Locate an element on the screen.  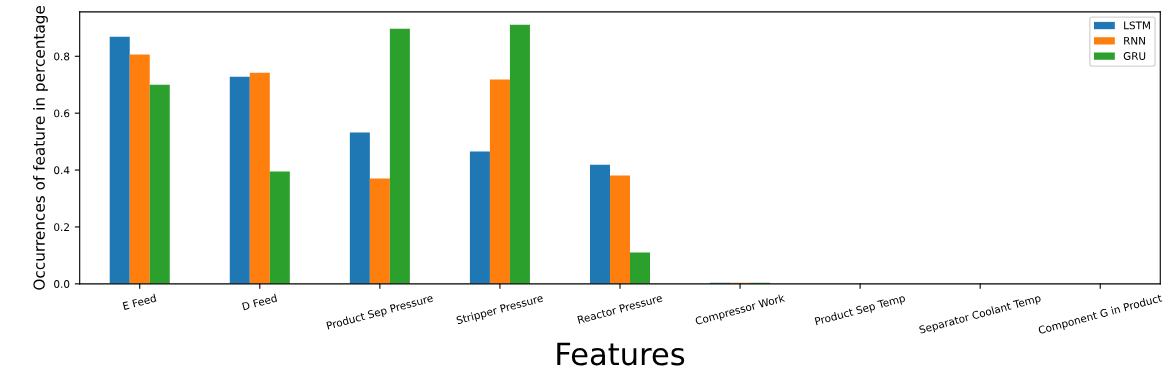
x-tick-label: E Feed is located at coordinates (139, 302).